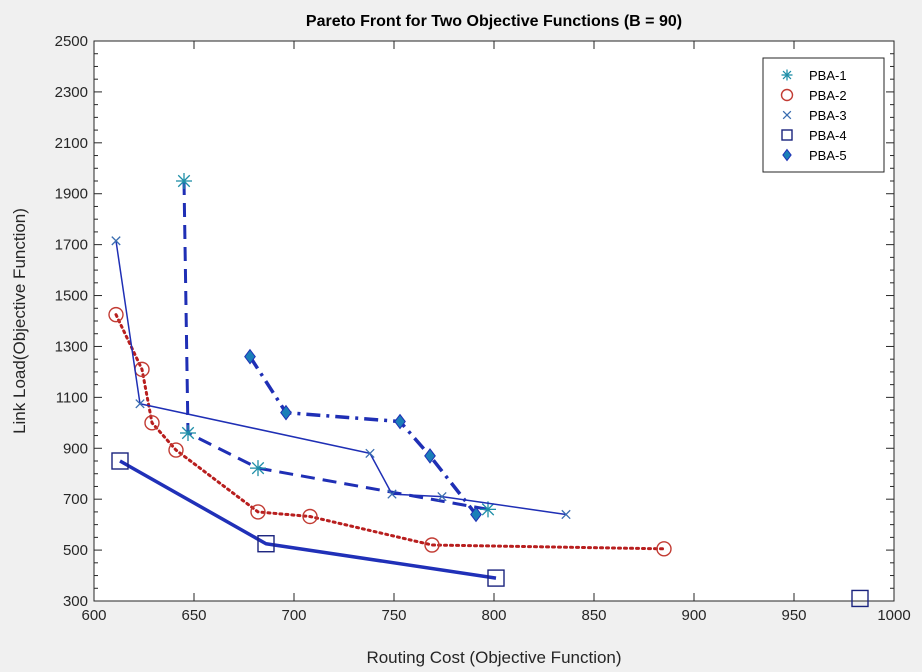 This screenshot has height=672, width=922. I want to click on x-tick-label: 600, so click(93, 615).